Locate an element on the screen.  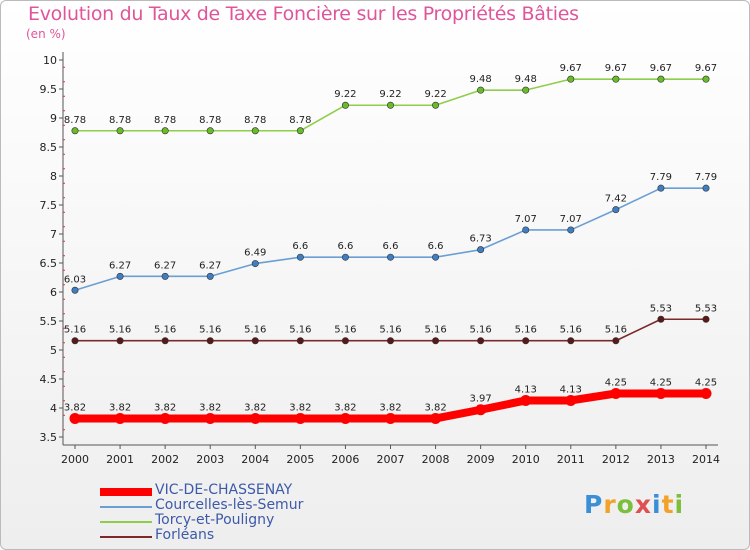
x-tick-label: 2000 is located at coordinates (75, 459).